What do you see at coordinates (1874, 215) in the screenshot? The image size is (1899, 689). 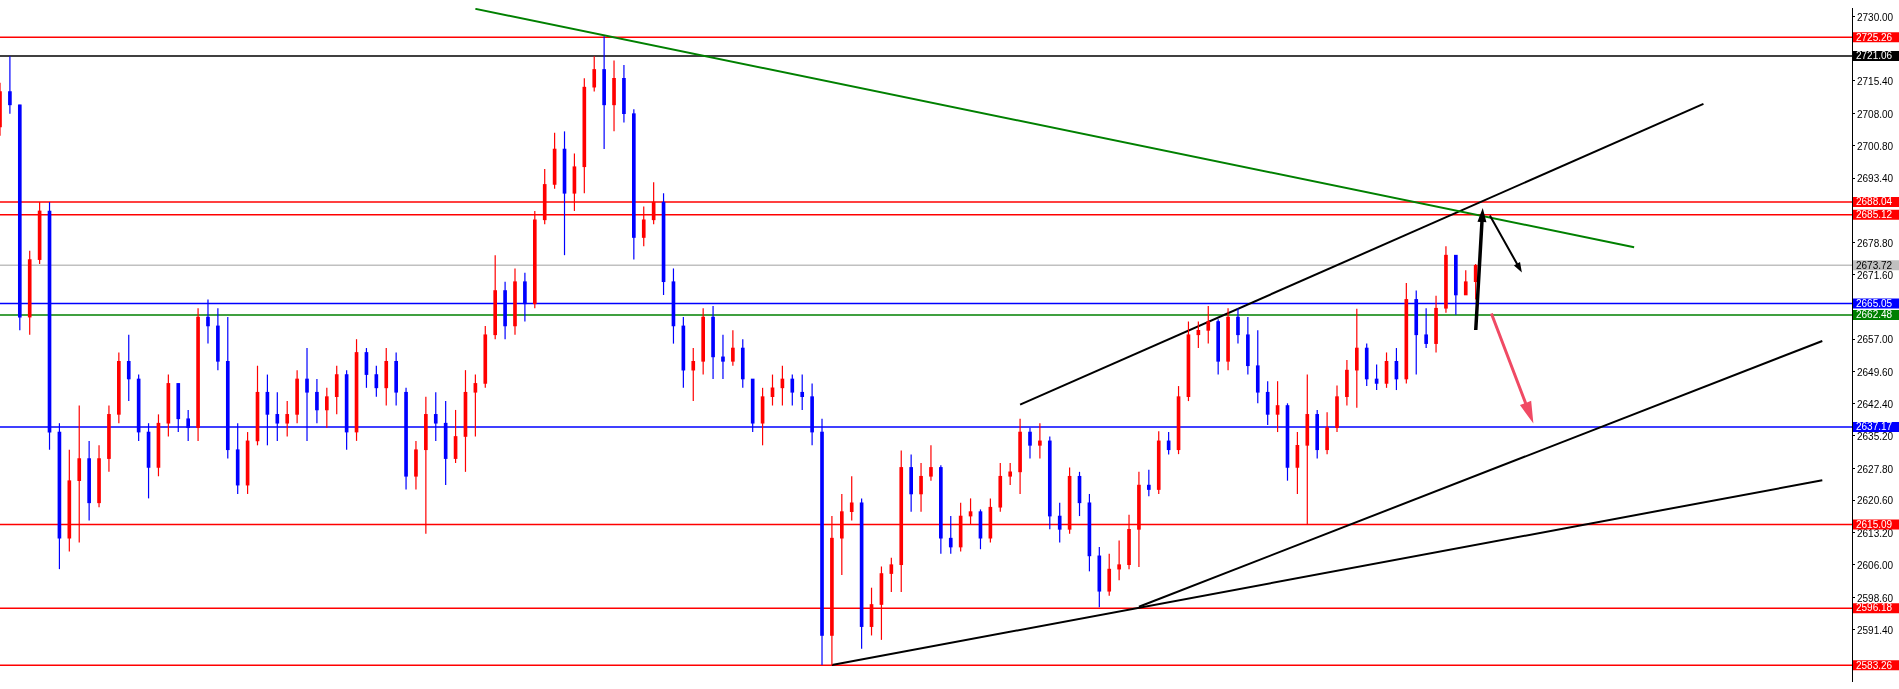 I see `ref-line-label: 2685.12` at bounding box center [1874, 215].